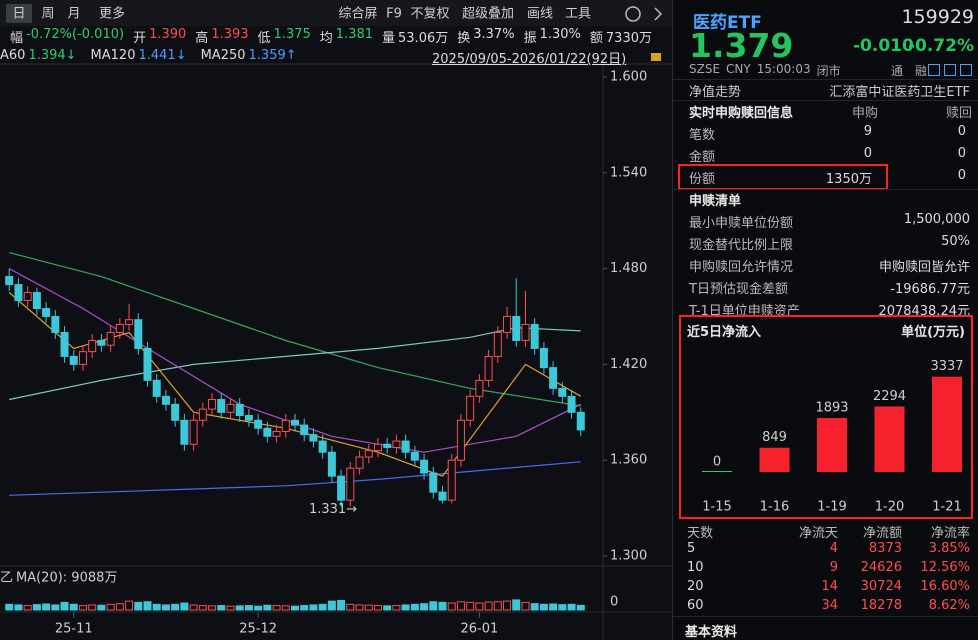 The width and height of the screenshot is (978, 640). What do you see at coordinates (774, 437) in the screenshot?
I see `inflow-value: 849` at bounding box center [774, 437].